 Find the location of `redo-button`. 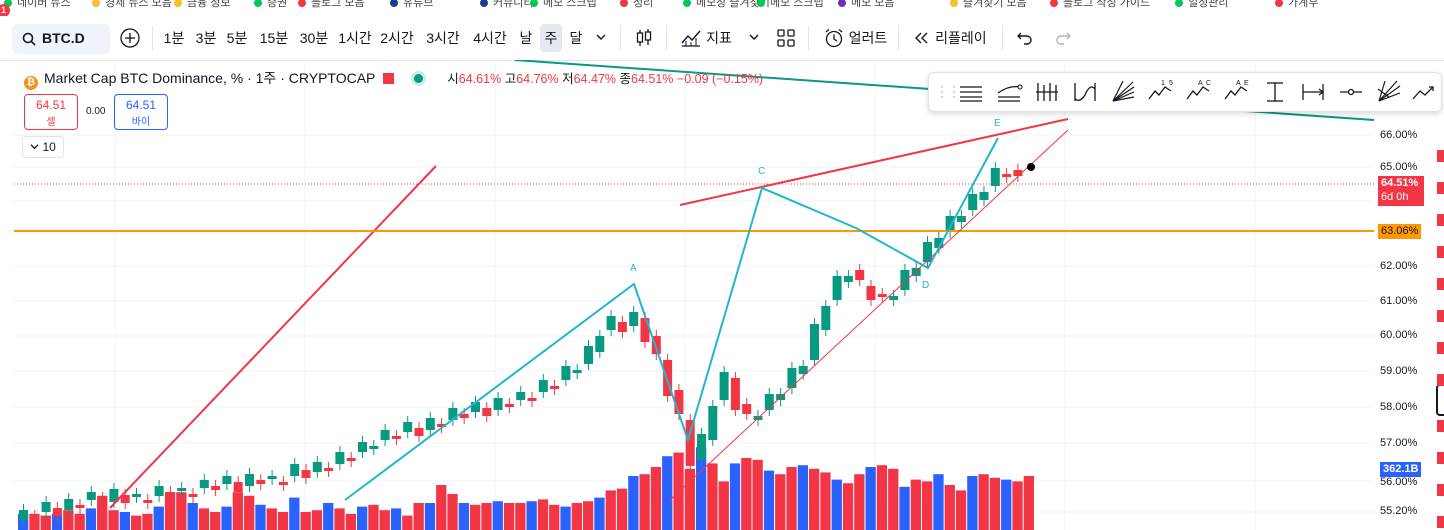

redo-button is located at coordinates (1063, 38).